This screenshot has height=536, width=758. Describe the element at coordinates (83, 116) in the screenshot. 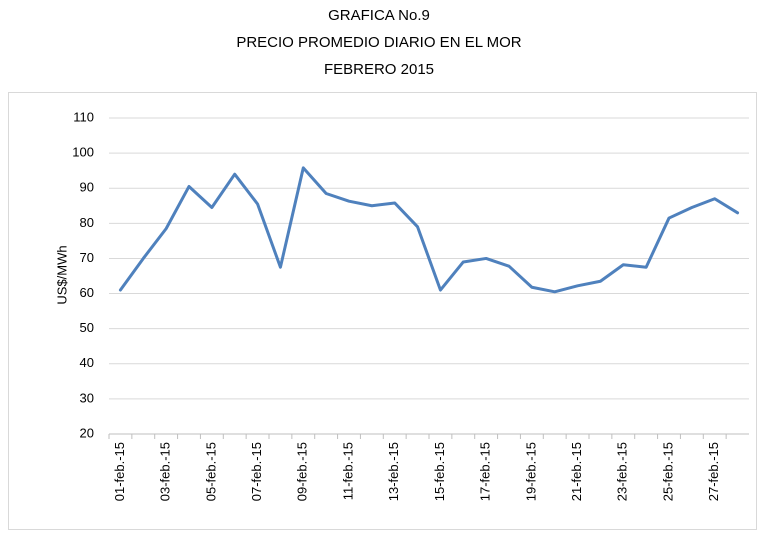

I see `y-tick-label: 110` at that location.